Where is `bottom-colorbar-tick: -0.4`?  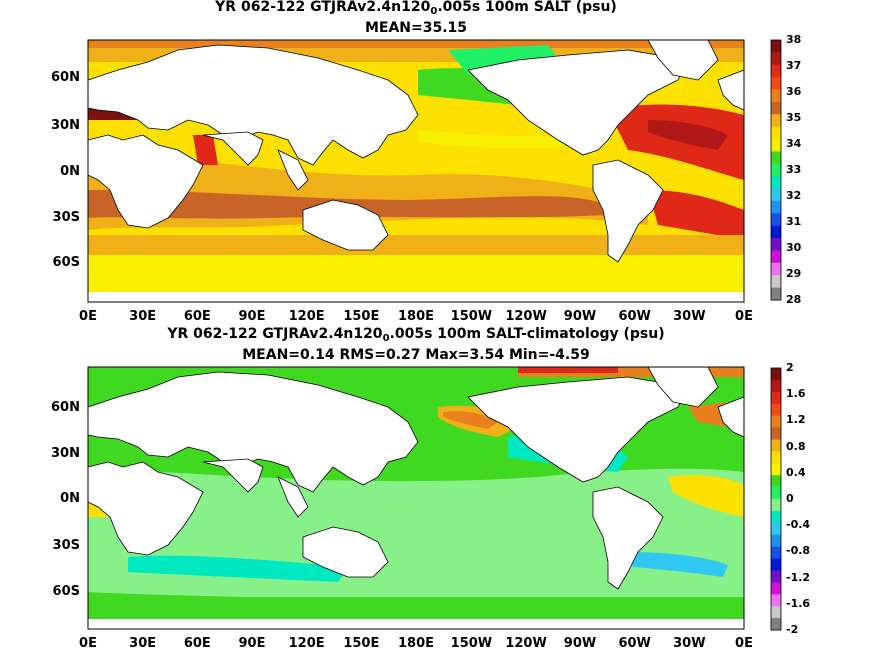
bottom-colorbar-tick: -0.4 is located at coordinates (798, 525).